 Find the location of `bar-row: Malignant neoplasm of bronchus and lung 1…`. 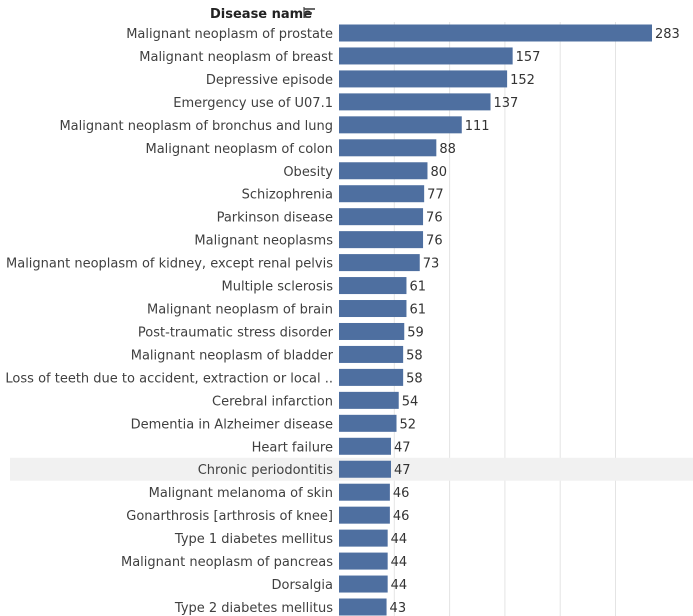

bar-row: Malignant neoplasm of bronchus and lung 1… is located at coordinates (274, 125).